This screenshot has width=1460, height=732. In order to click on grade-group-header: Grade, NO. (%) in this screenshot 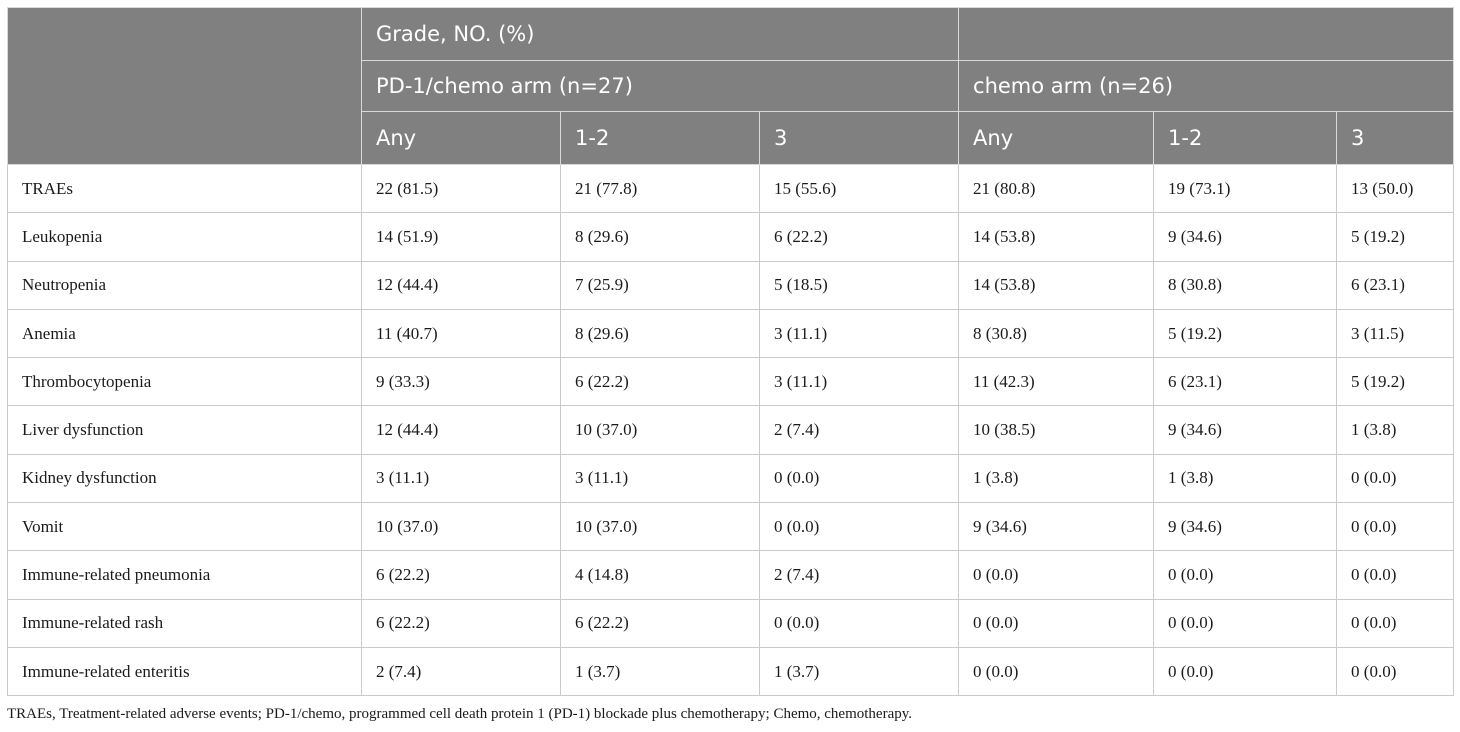, I will do `click(660, 34)`.